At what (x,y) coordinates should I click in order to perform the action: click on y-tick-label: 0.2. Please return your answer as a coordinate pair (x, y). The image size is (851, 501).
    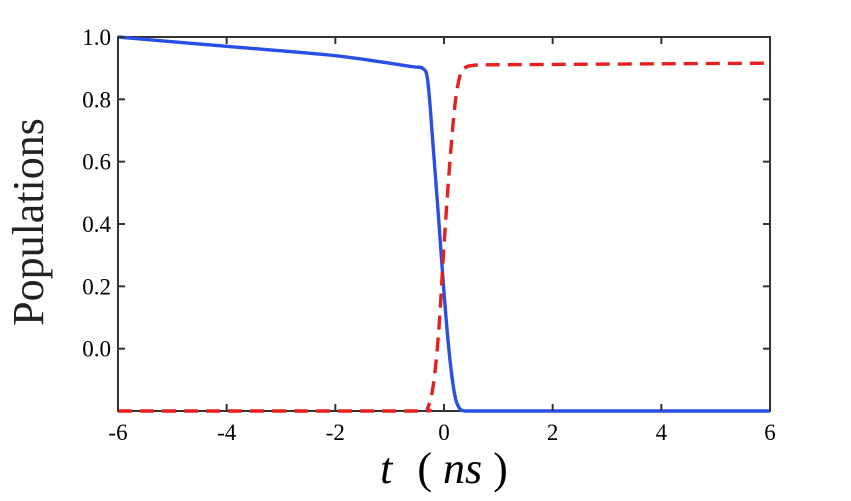
    Looking at the image, I should click on (96, 286).